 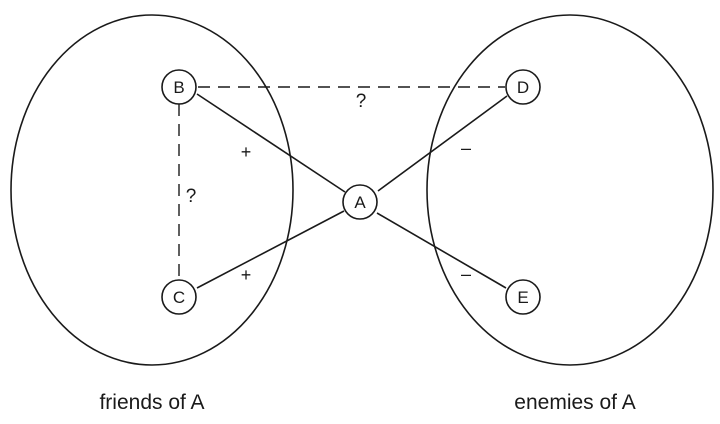 What do you see at coordinates (574, 402) in the screenshot?
I see `enemies-group-caption: enemies of A` at bounding box center [574, 402].